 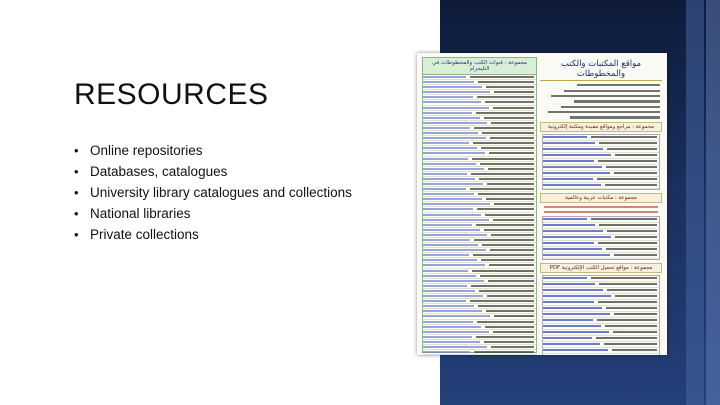 What do you see at coordinates (171, 94) in the screenshot?
I see `slide-title: RESOURCES` at bounding box center [171, 94].